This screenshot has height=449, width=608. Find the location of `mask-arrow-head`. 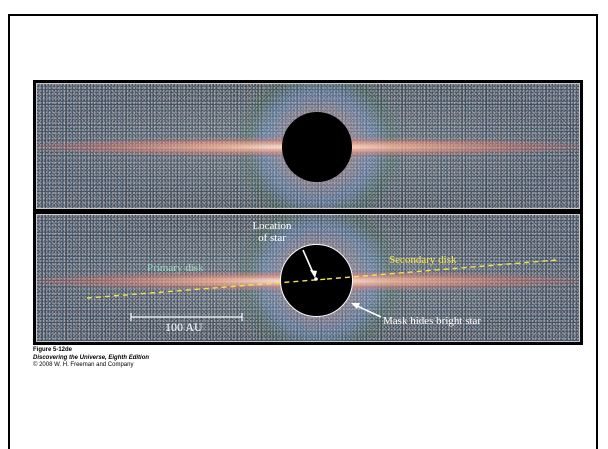

mask-arrow-head is located at coordinates (355, 306).